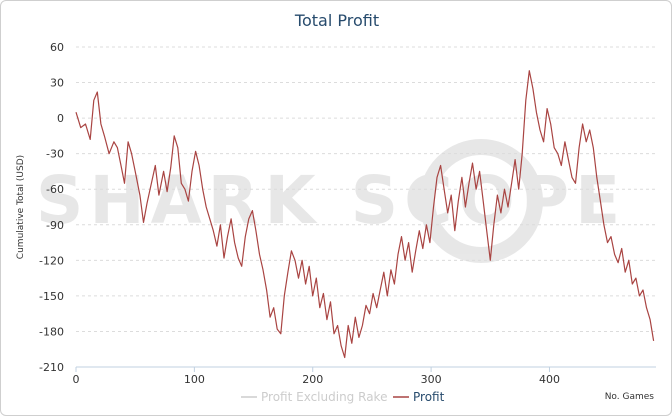  I want to click on y-tick-label: -150, so click(51, 296).